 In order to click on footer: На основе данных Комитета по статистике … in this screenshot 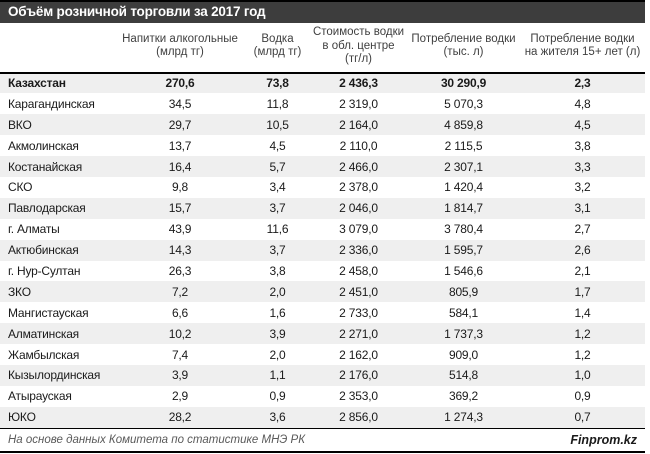, I will do `click(322, 440)`.